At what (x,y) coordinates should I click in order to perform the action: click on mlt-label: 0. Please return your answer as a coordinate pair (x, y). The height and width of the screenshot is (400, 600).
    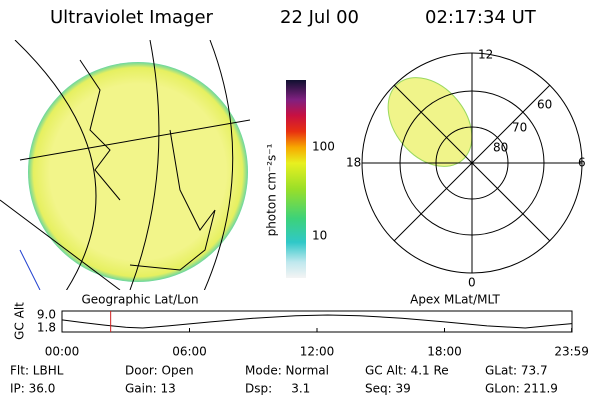
    Looking at the image, I should click on (472, 283).